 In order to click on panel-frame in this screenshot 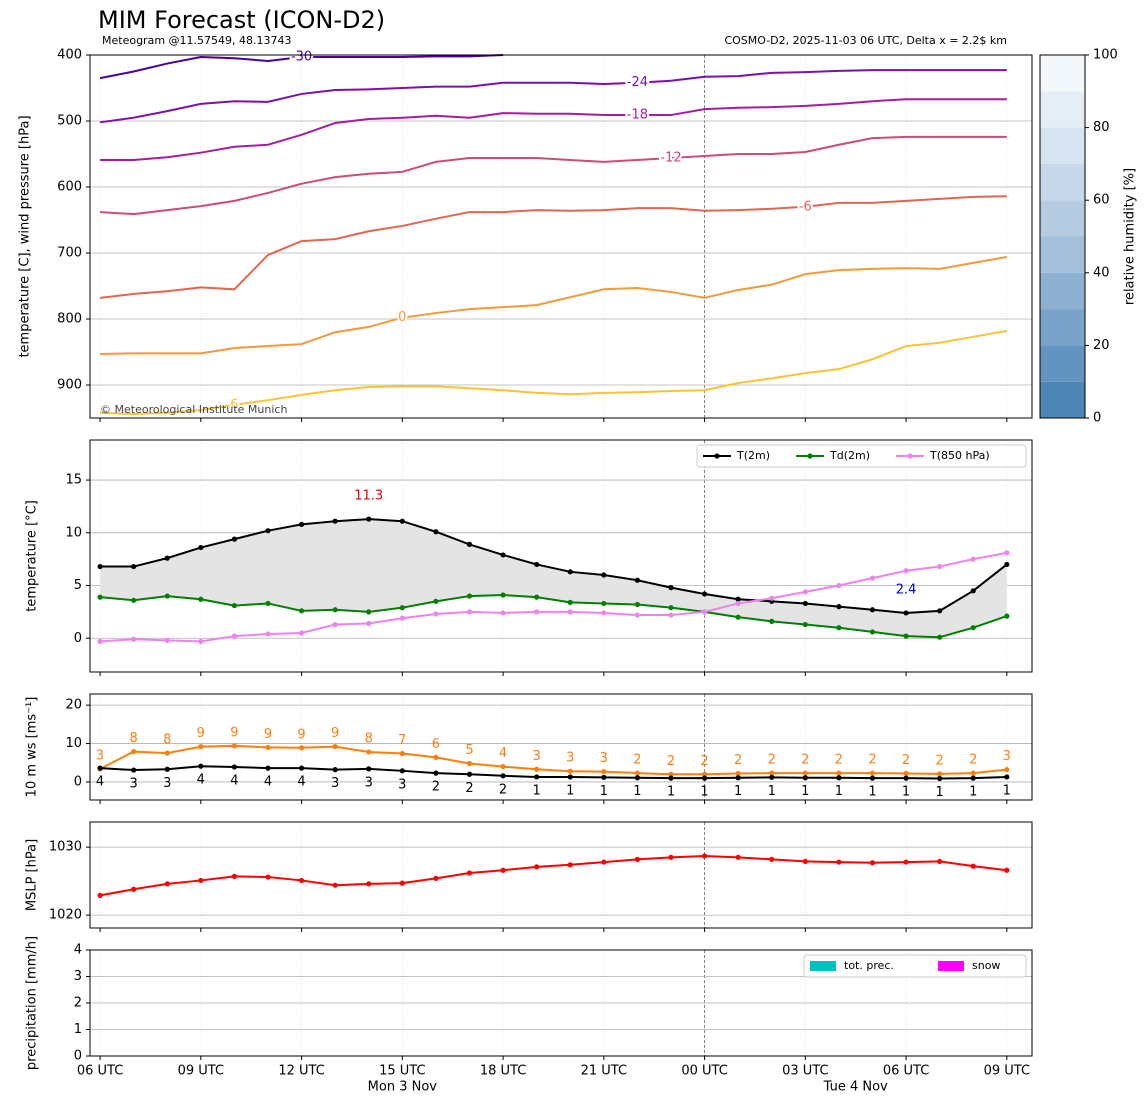, I will do `click(561, 875)`.